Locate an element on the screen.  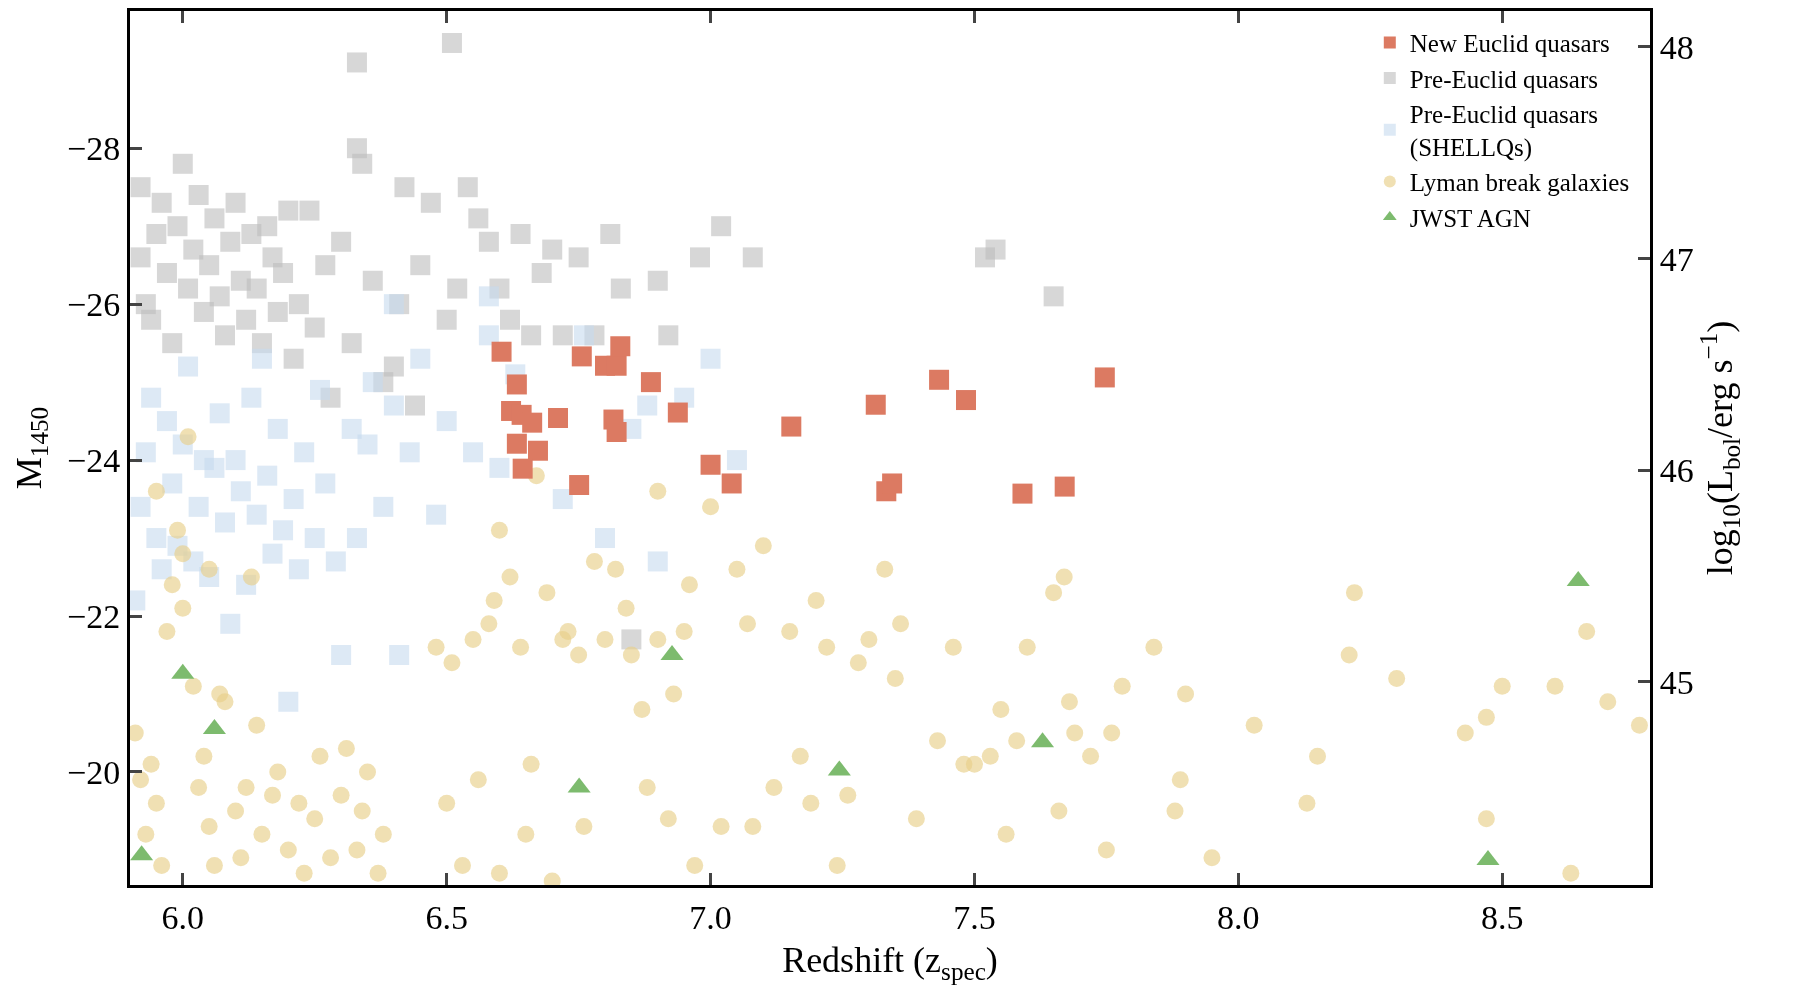
y-tick-label: −28 is located at coordinates (94, 149).